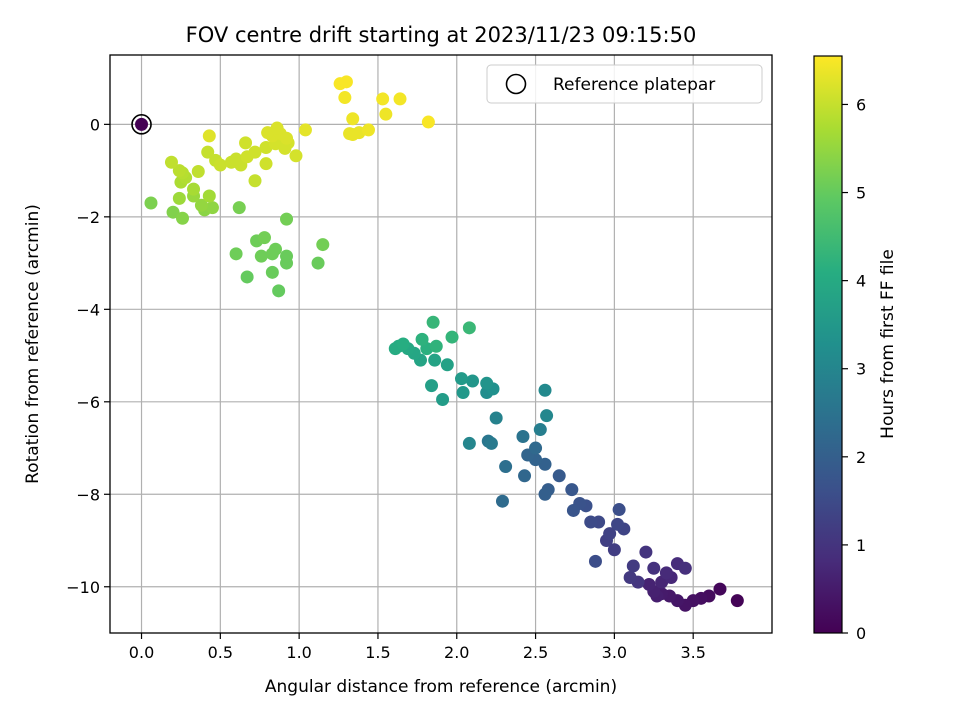 The width and height of the screenshot is (960, 720). What do you see at coordinates (861, 369) in the screenshot?
I see `colorbar-tick-label: 3` at bounding box center [861, 369].